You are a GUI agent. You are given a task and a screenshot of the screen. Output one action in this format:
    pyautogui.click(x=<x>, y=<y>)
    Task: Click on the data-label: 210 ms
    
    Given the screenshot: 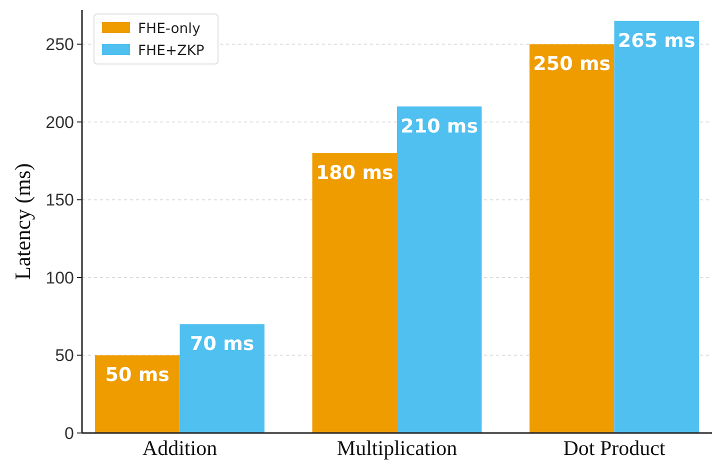 What is the action you would take?
    pyautogui.click(x=439, y=126)
    